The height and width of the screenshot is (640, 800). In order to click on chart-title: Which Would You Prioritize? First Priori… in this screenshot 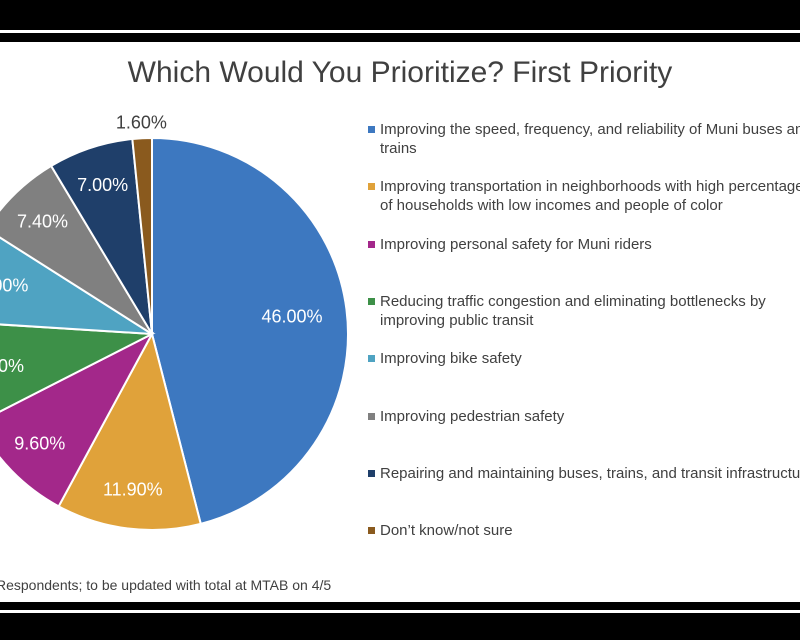, I will do `click(400, 72)`.